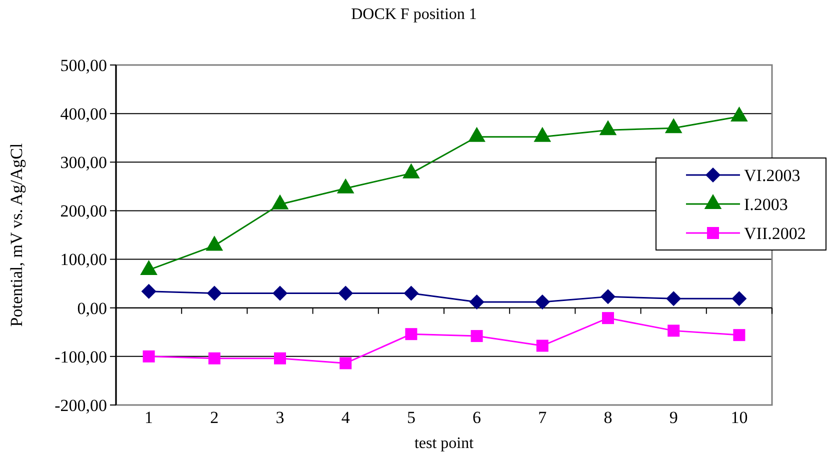  I want to click on legend-label: VI.2003, so click(772, 175).